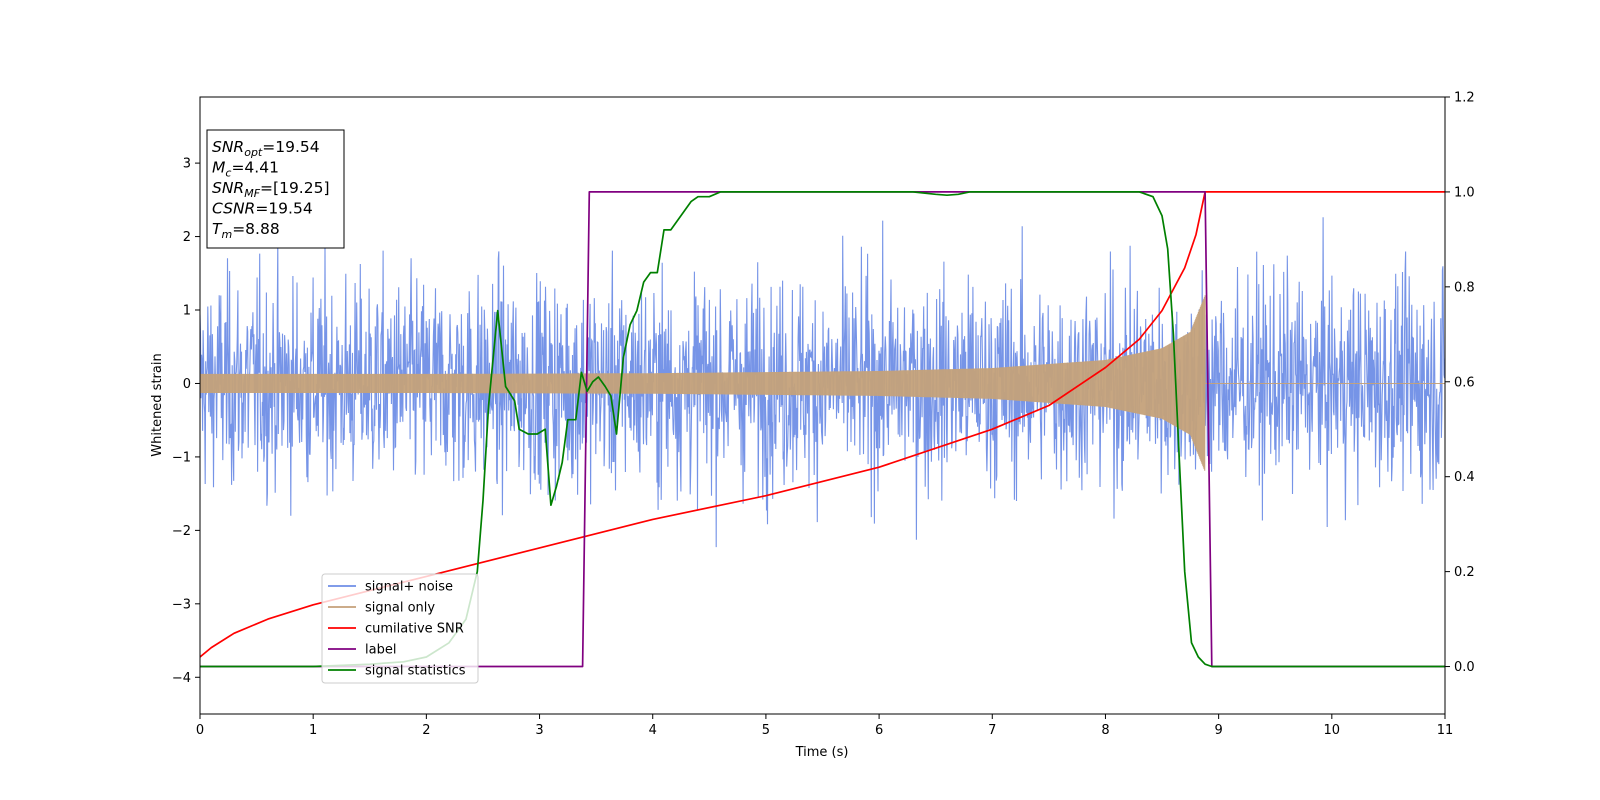 The width and height of the screenshot is (1600, 800). Describe the element at coordinates (415, 671) in the screenshot. I see `legend-label: signal statistics` at that location.